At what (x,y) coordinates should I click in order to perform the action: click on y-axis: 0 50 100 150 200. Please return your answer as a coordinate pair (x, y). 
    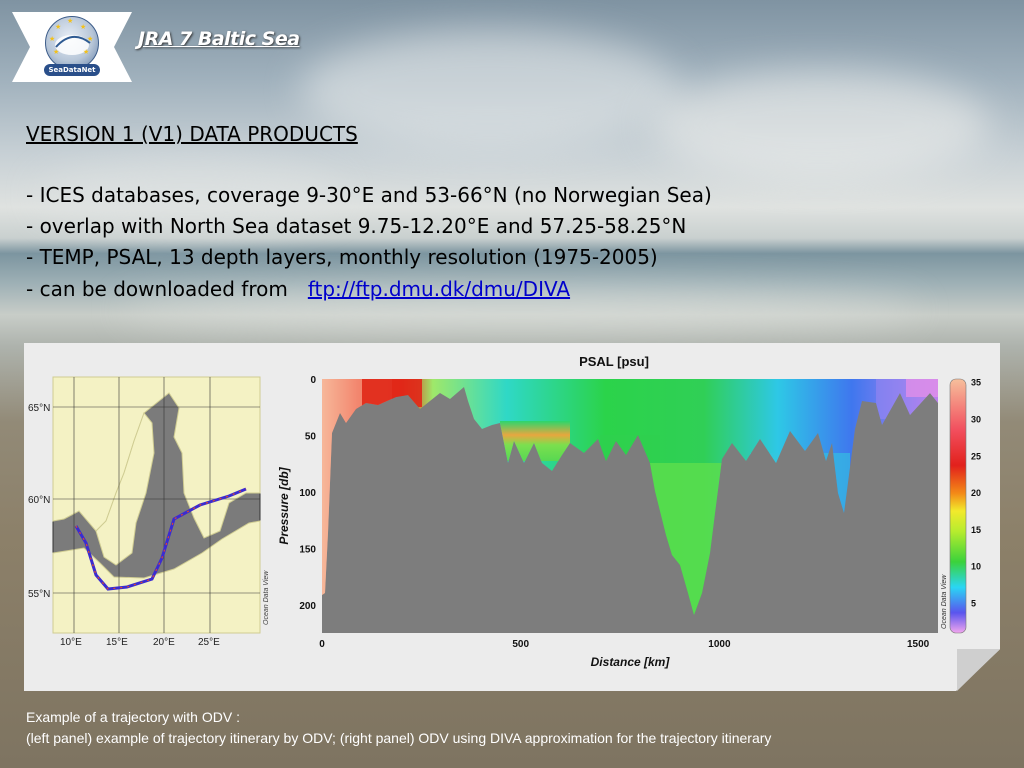
    Looking at the image, I should click on (307, 493).